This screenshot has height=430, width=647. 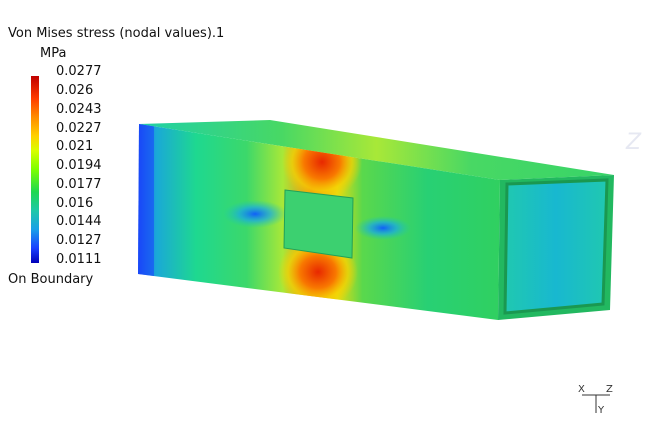 What do you see at coordinates (318, 224) in the screenshot?
I see `rectangular-cutout` at bounding box center [318, 224].